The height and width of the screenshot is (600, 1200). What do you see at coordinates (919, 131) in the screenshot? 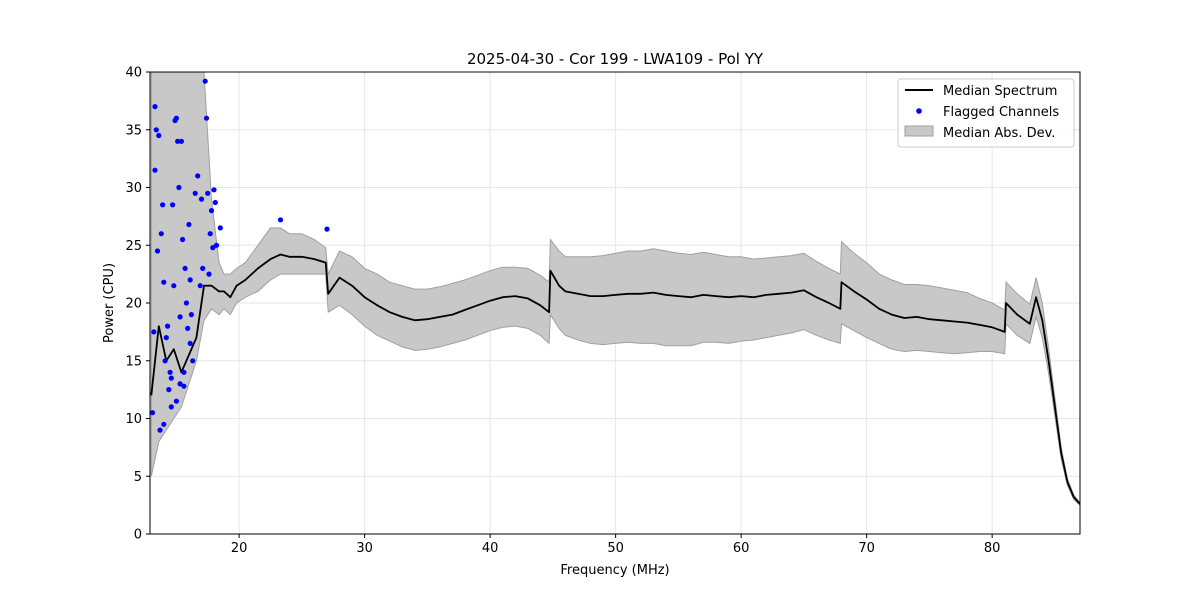
I see `legend-band-swatch` at bounding box center [919, 131].